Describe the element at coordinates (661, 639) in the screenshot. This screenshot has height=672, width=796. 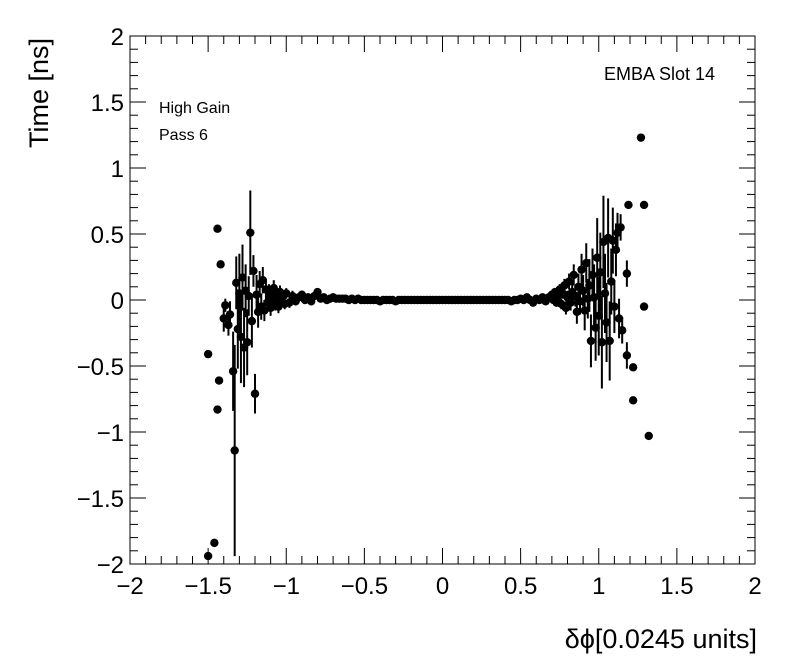
I see `x-axis-title: δϕ[0.0245 units]` at that location.